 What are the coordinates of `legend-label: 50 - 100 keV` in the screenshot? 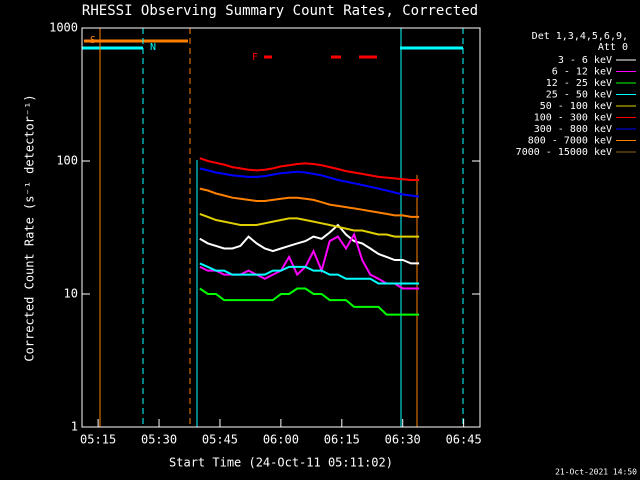 It's located at (576, 106).